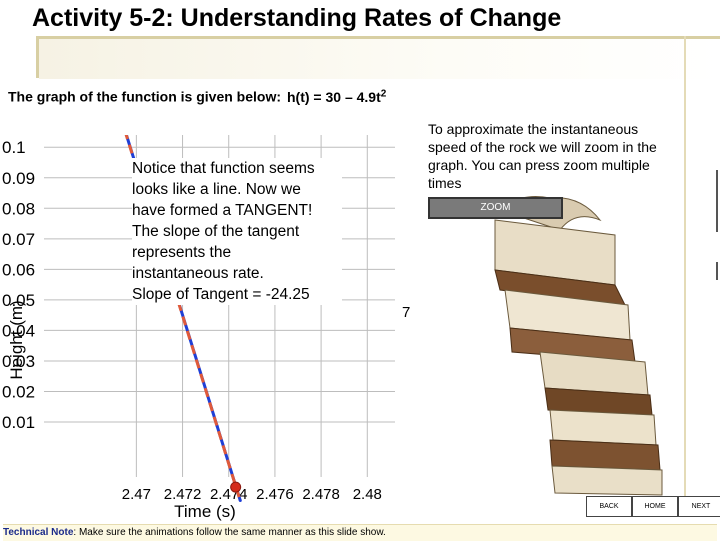  Describe the element at coordinates (136, 494) in the screenshot. I see `x-tick-label: 2.47` at that location.